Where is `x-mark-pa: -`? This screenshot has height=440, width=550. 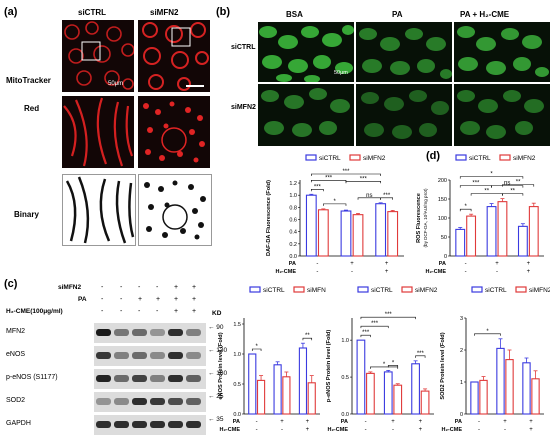
x-mark-pa: - is located at coordinates (466, 264).